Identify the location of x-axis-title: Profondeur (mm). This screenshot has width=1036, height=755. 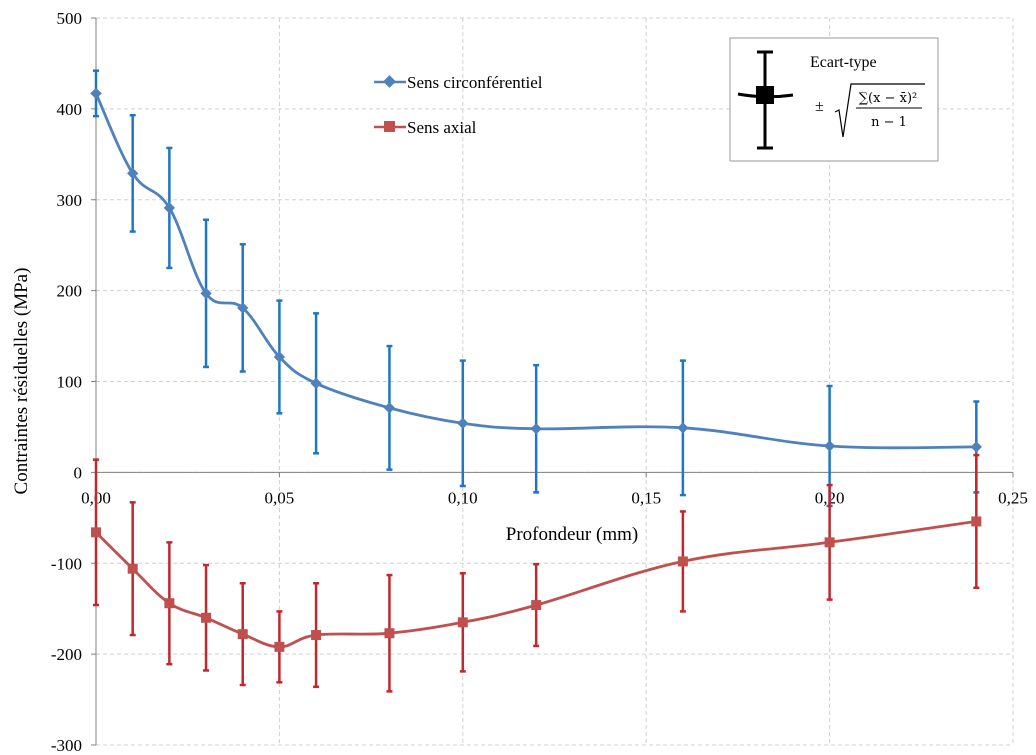
(572, 534).